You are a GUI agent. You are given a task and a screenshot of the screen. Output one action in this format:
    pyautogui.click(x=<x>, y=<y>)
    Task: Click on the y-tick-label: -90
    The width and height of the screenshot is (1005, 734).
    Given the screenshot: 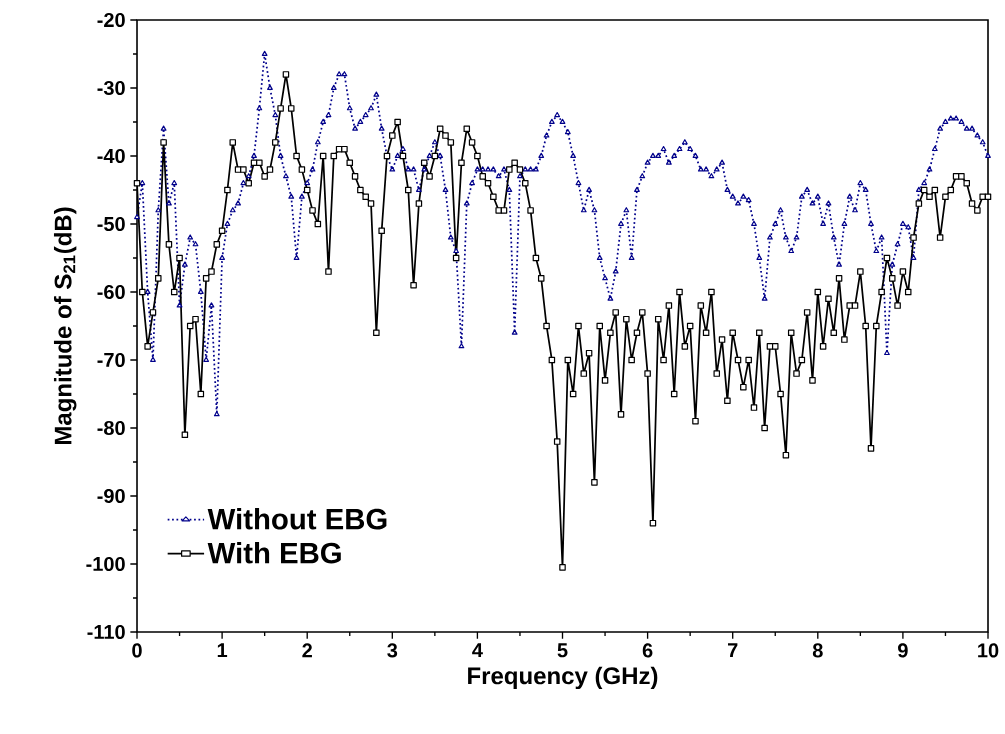 What is the action you would take?
    pyautogui.click(x=111, y=496)
    